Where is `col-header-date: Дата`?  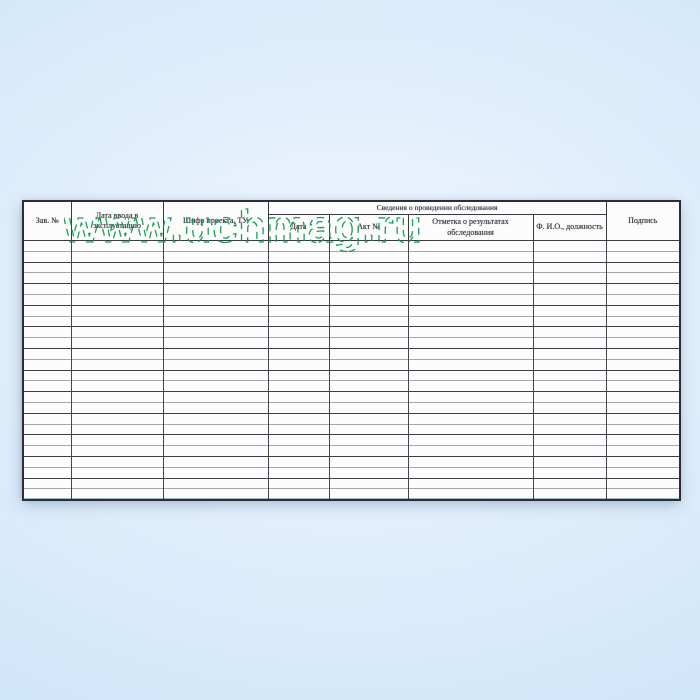
col-header-date: Дата is located at coordinates (298, 227).